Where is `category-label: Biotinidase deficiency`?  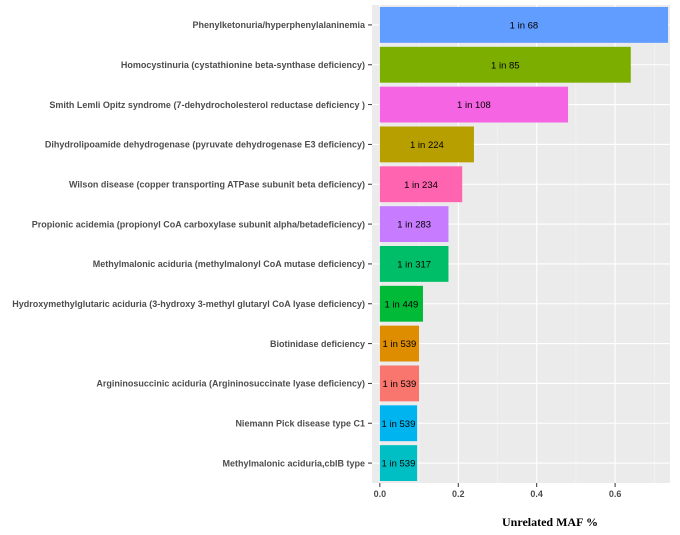 category-label: Biotinidase deficiency is located at coordinates (317, 344).